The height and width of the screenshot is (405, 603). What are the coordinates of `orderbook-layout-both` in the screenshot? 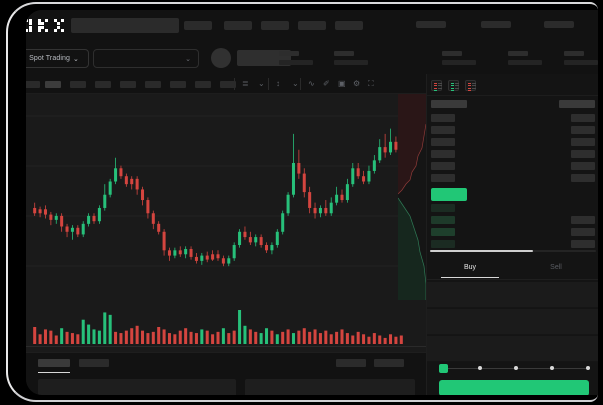 It's located at (436, 86).